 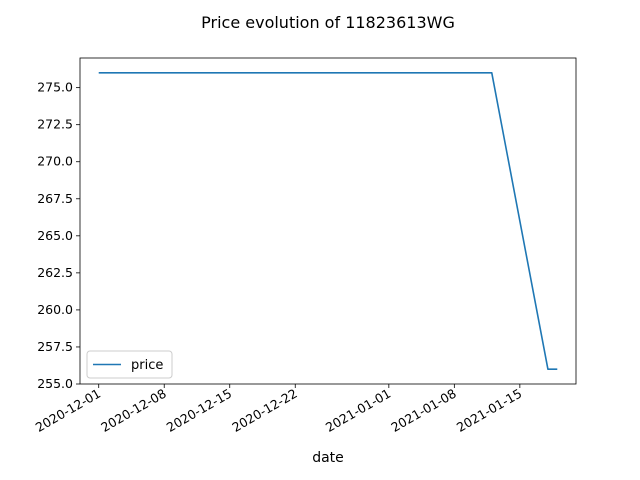 What do you see at coordinates (55, 161) in the screenshot?
I see `y-tick-label: 270.0` at bounding box center [55, 161].